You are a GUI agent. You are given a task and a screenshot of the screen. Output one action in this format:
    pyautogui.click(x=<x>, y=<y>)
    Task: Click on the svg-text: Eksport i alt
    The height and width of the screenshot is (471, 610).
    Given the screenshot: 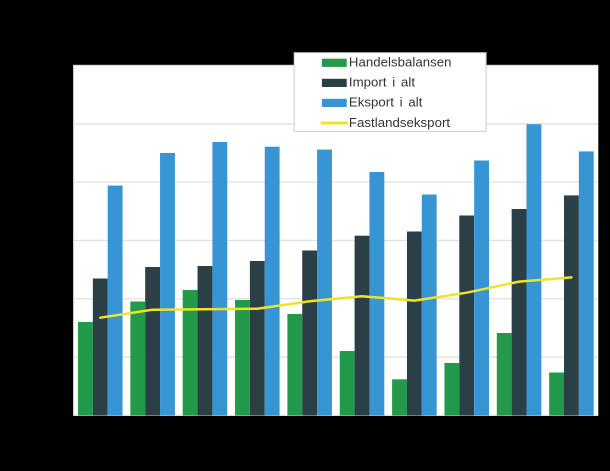 What is the action you would take?
    pyautogui.click(x=386, y=102)
    